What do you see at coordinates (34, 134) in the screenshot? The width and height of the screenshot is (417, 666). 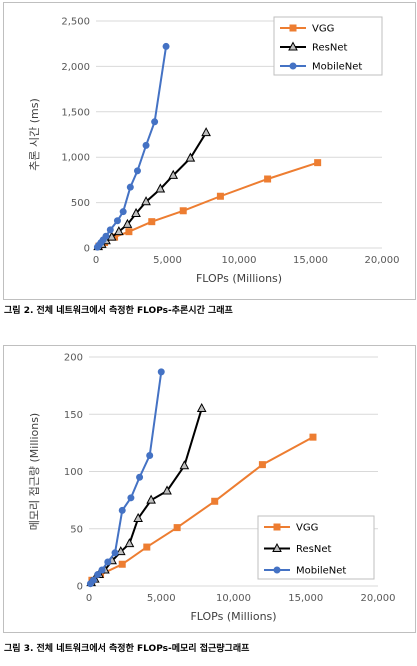 I see `y-axis-label: 추론 시간 (ms)` at bounding box center [34, 134].